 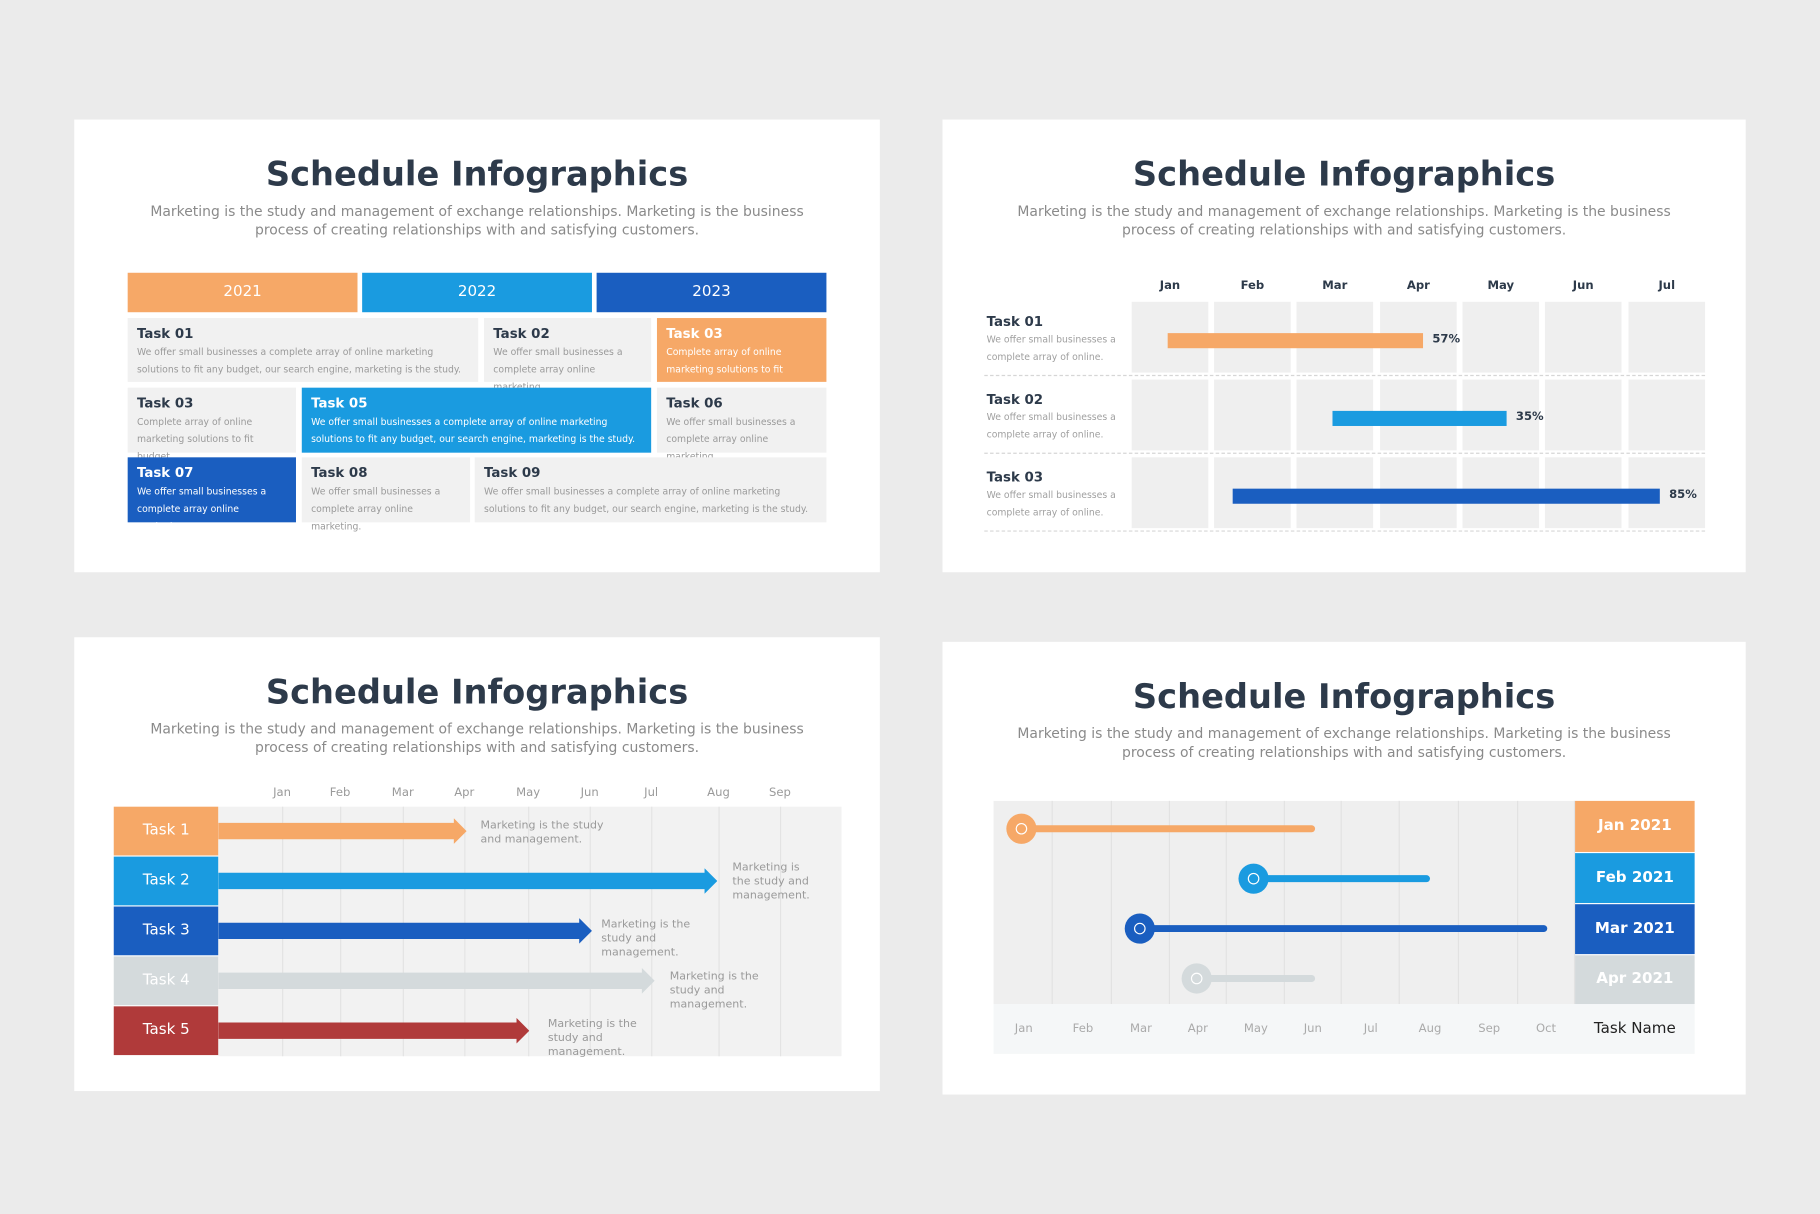 I want to click on task-name: Task 09, so click(x=512, y=472).